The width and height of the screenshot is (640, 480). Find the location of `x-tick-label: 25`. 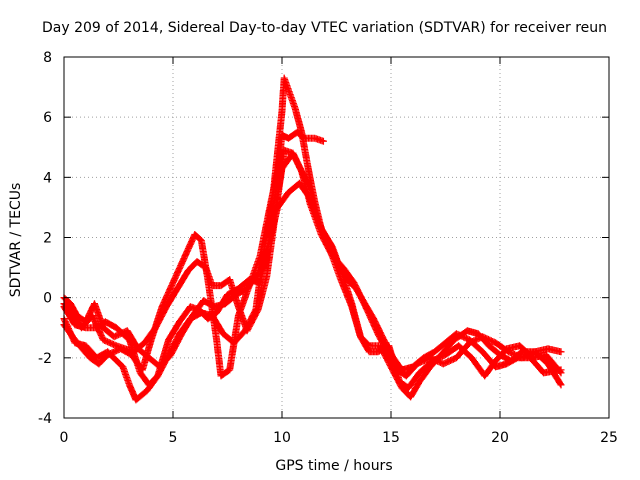

x-tick-label: 25 is located at coordinates (609, 438).